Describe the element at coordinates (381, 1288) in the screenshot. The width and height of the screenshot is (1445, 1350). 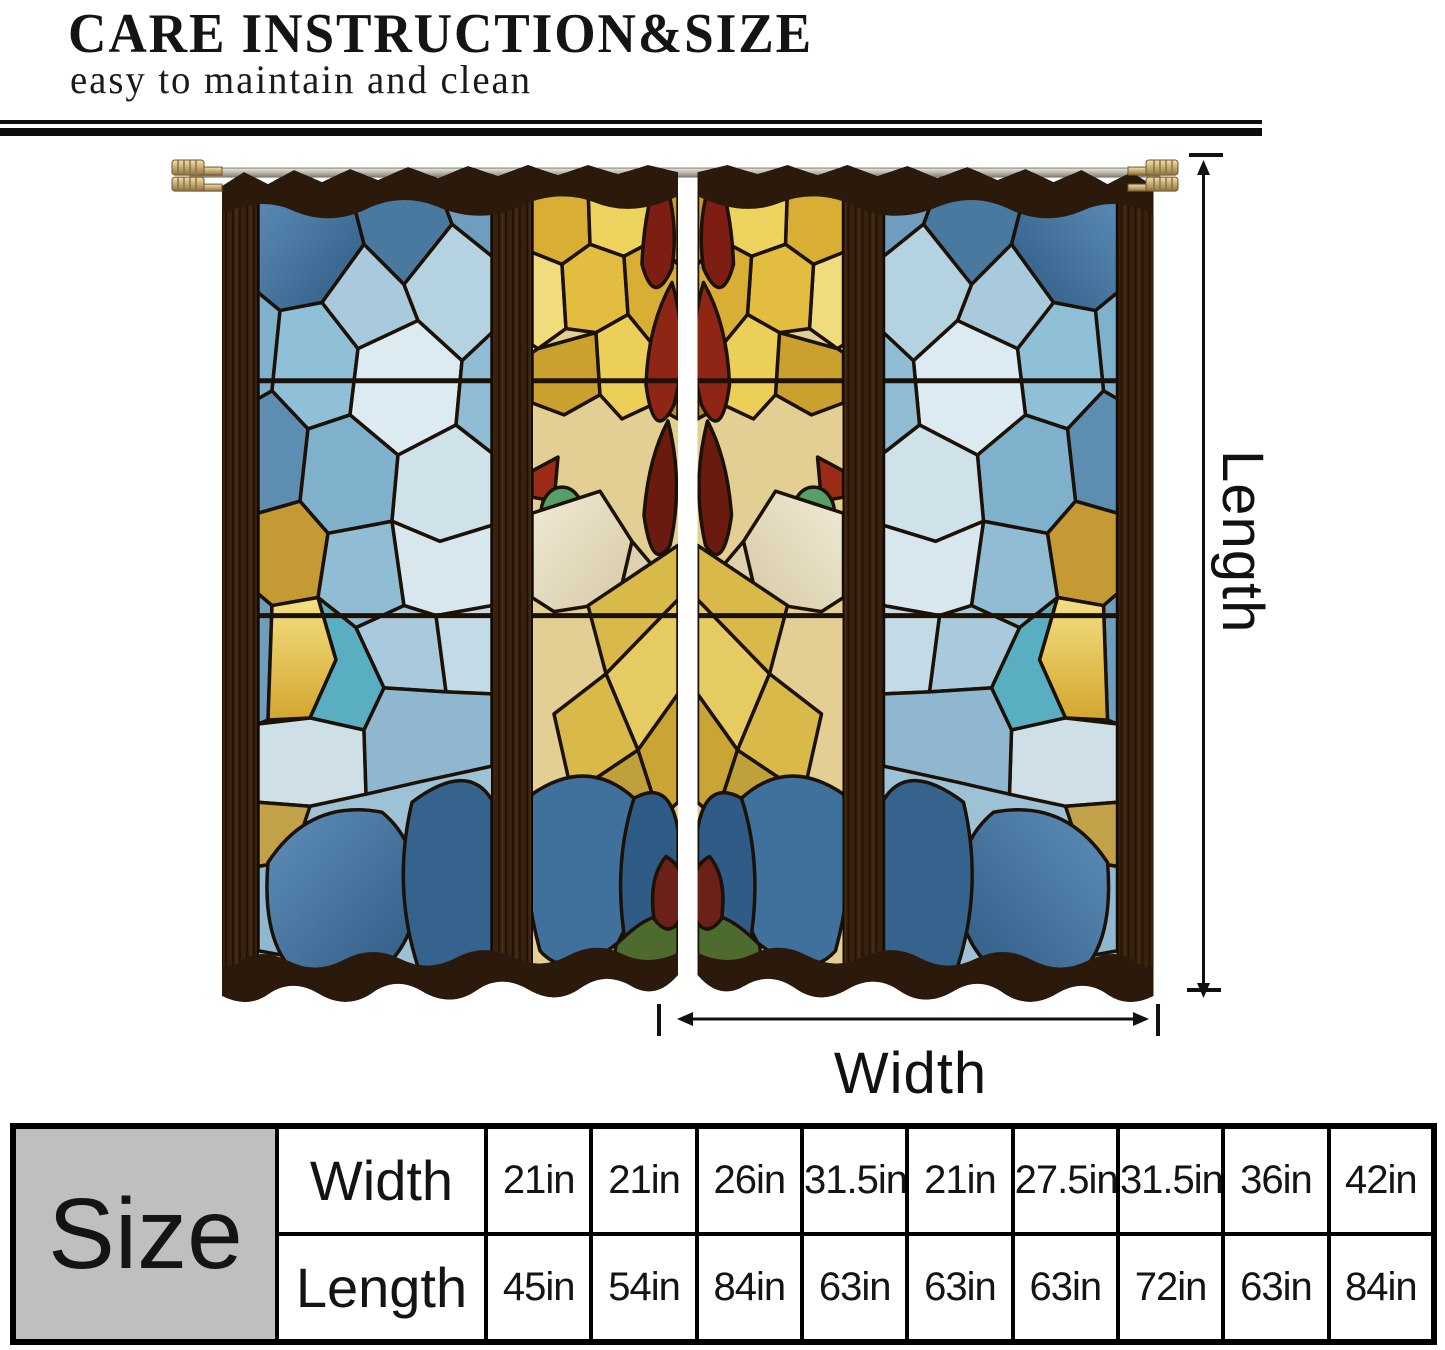
I see `length-row-header: Length` at that location.